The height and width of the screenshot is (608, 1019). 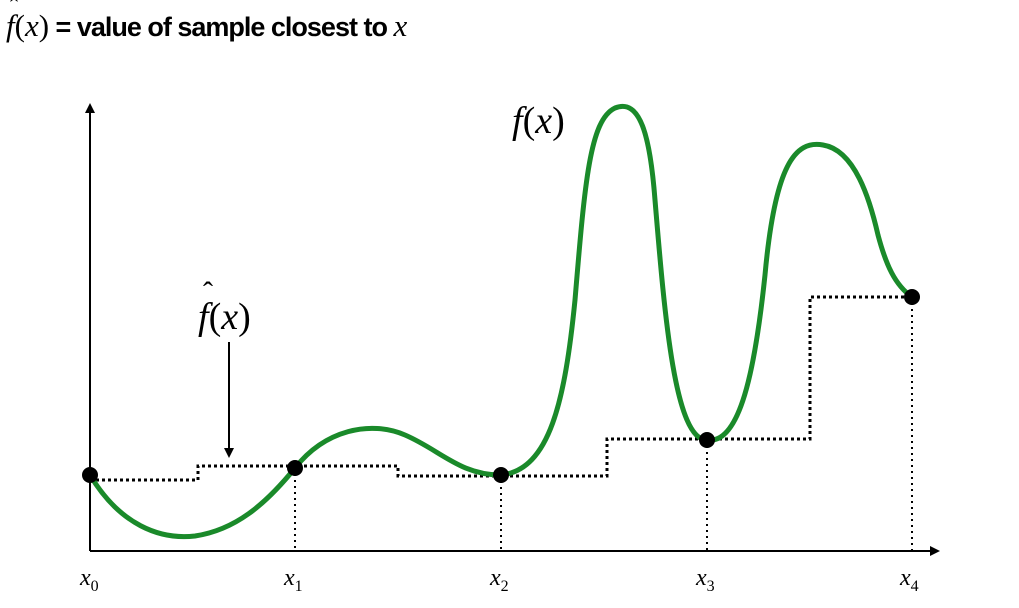 What do you see at coordinates (912, 297) in the screenshot?
I see `sample-point-x4` at bounding box center [912, 297].